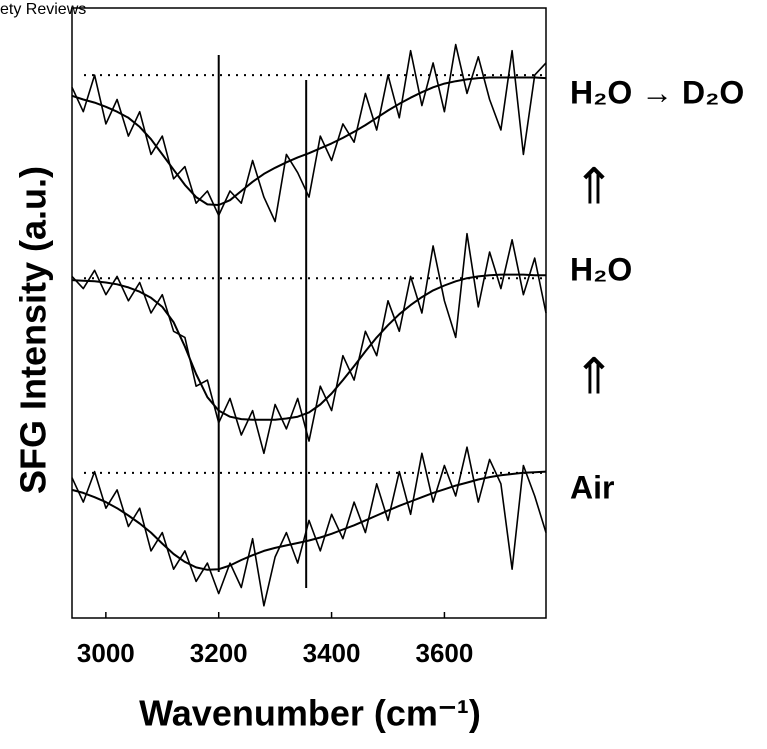  I want to click on x-tick-label: 3400, so click(332, 653).